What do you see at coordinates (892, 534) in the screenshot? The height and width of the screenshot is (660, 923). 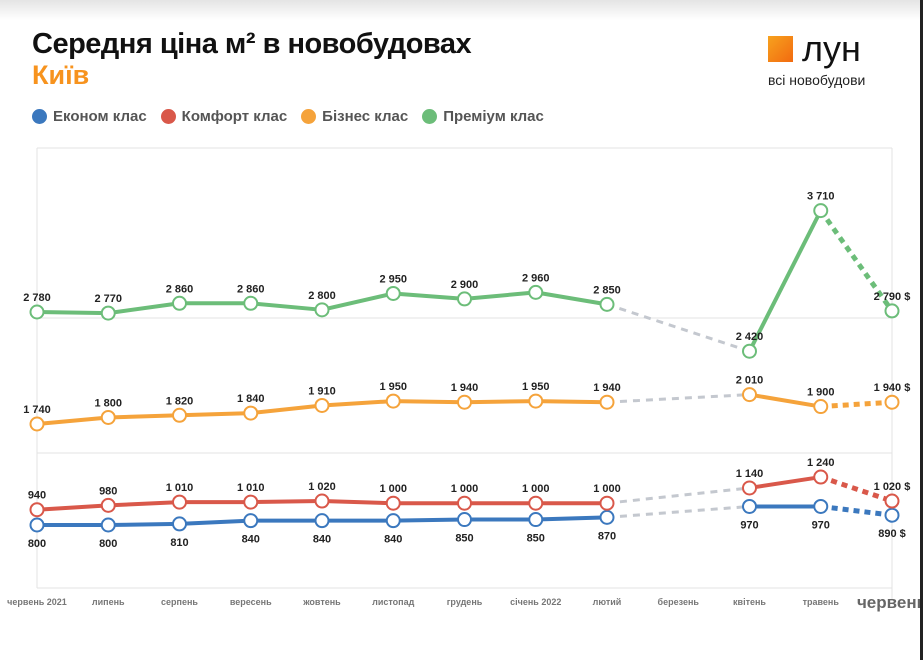 I see `data-label: 890 $` at bounding box center [892, 534].